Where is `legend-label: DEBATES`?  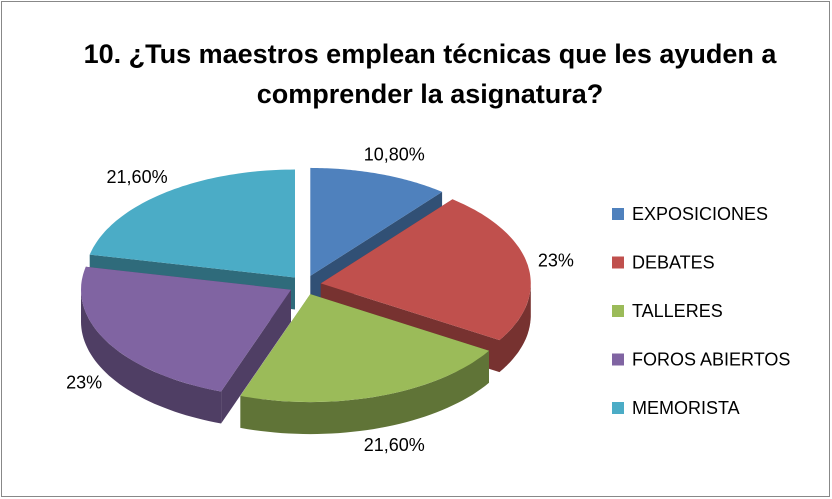 legend-label: DEBATES is located at coordinates (673, 262).